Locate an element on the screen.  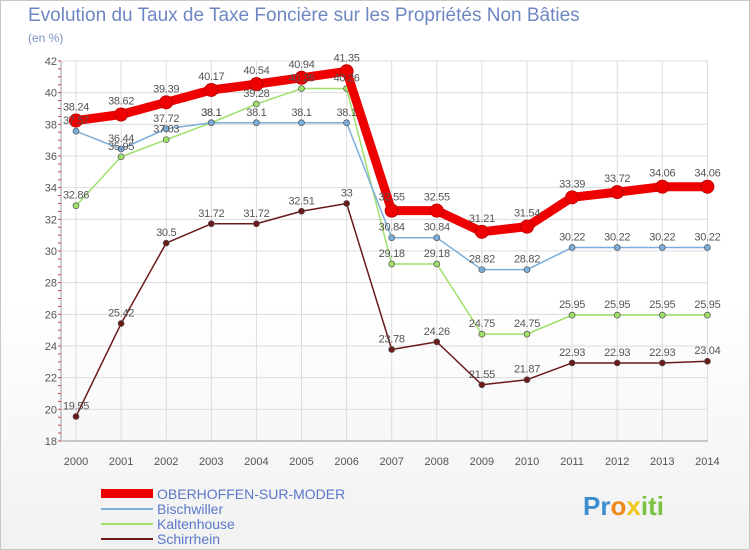
y-tick-label: 18 is located at coordinates (51, 442).